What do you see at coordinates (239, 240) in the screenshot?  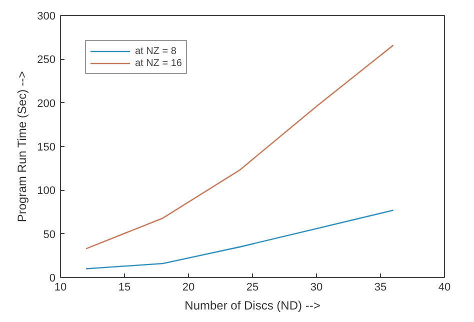 I see `line-series` at bounding box center [239, 240].